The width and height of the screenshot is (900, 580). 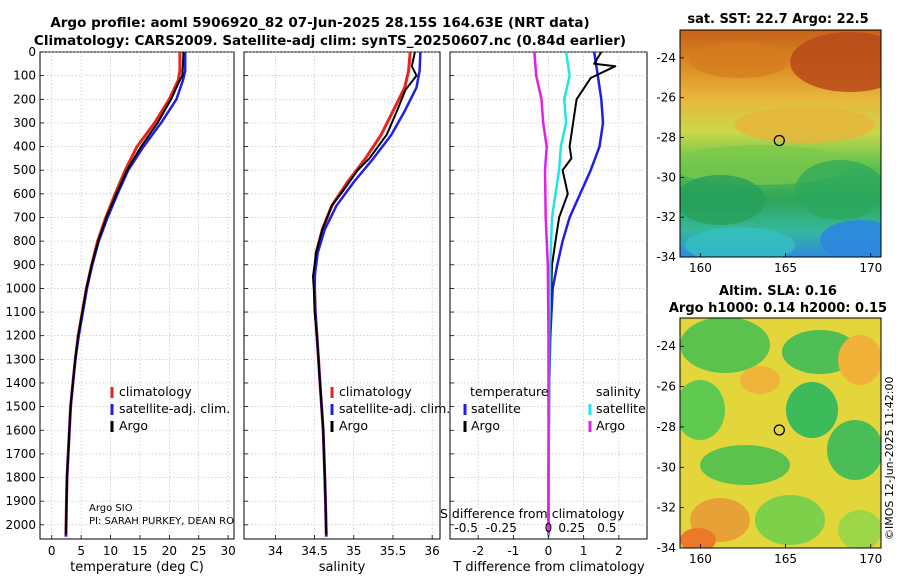 I want to click on salinity-legend: climatology satellite-adj. clim. Argo, so click(x=390, y=408).